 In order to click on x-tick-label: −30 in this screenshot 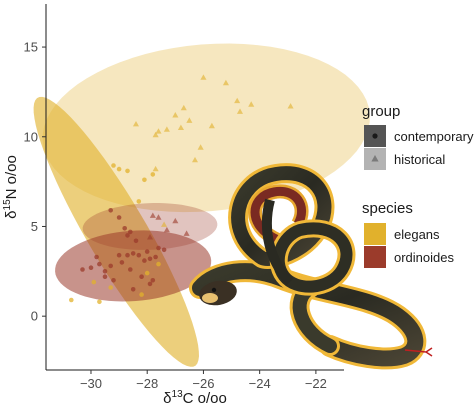, I will do `click(91, 383)`.